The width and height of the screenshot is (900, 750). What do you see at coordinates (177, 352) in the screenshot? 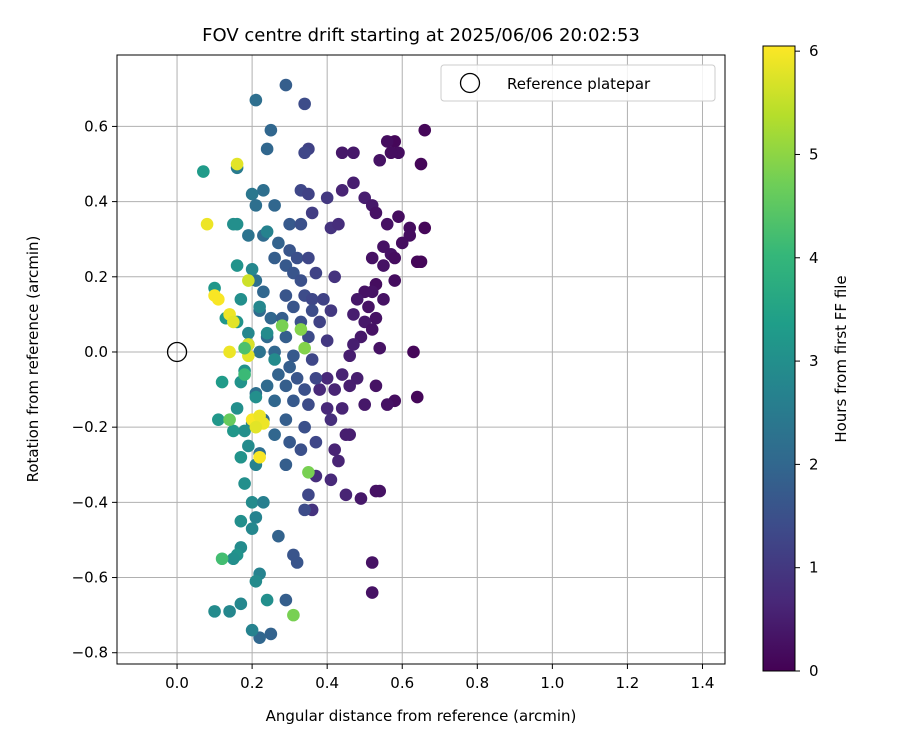
I see `reference-platepar-marker` at bounding box center [177, 352].